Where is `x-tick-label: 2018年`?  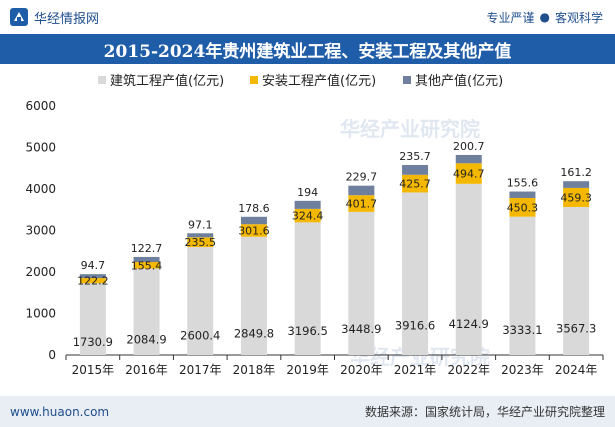 x-tick-label: 2018年 is located at coordinates (254, 370).